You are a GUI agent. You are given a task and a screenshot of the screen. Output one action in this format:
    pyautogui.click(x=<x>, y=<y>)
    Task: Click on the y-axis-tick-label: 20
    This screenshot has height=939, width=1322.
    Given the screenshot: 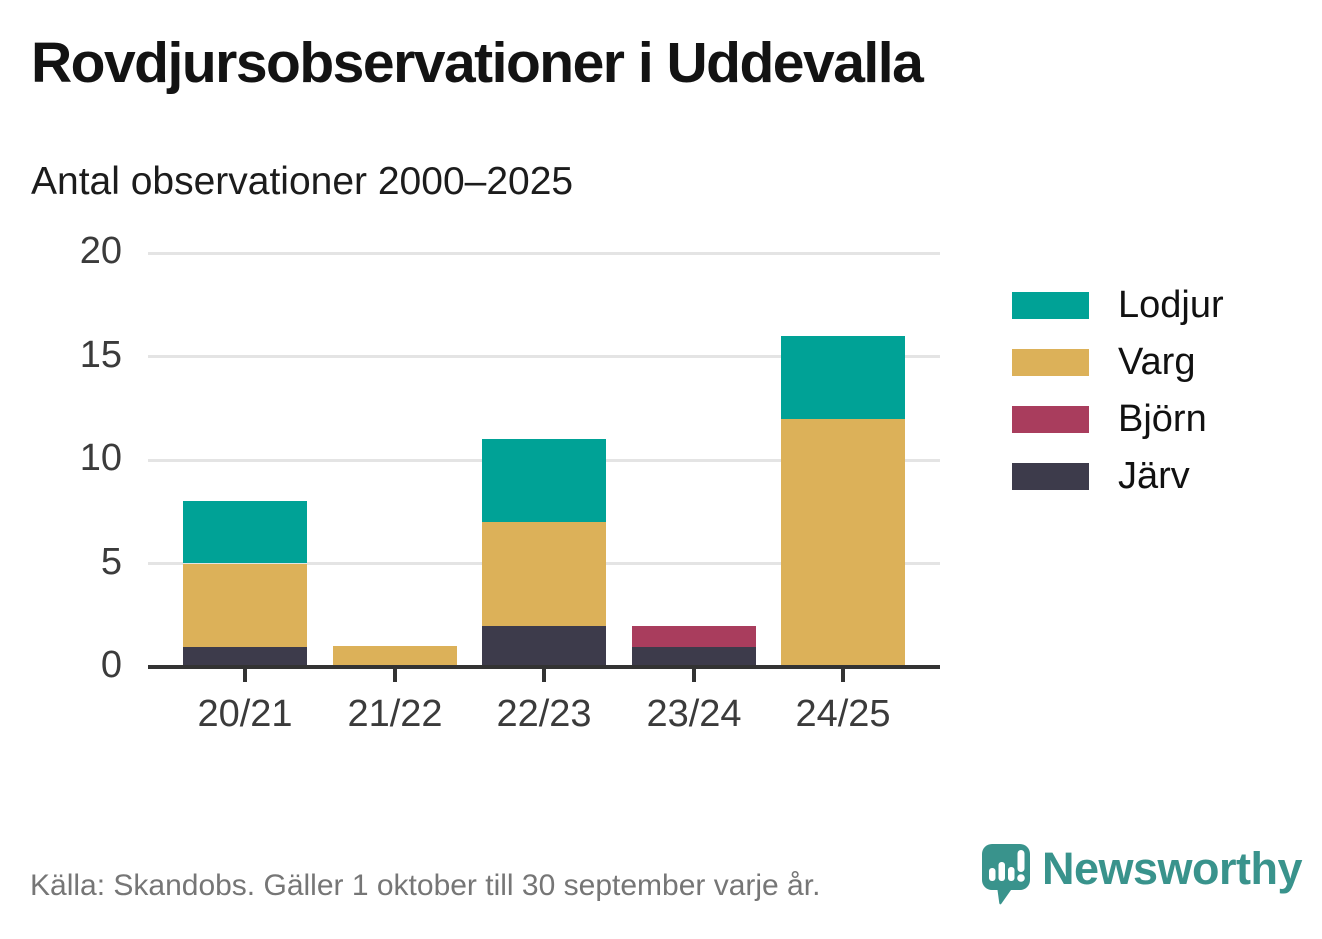 What is the action you would take?
    pyautogui.click(x=100, y=250)
    